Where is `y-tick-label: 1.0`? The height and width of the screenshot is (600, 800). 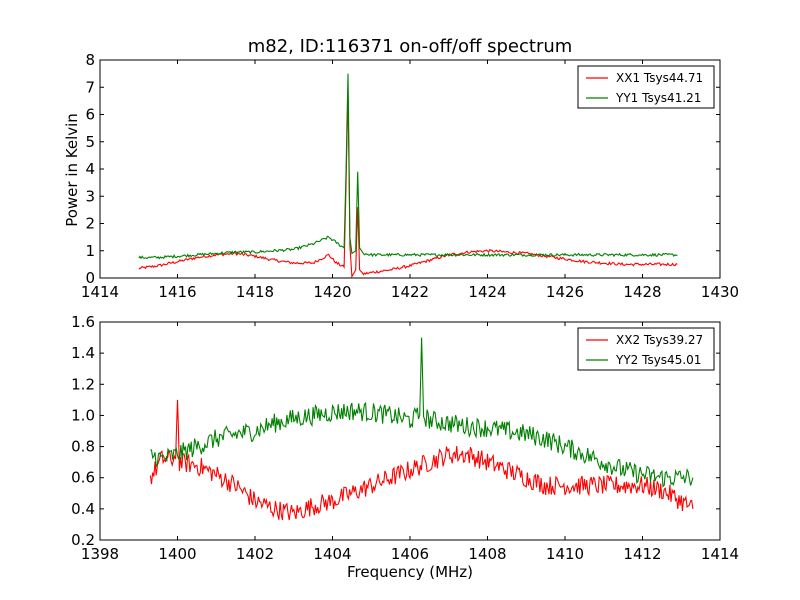 y-tick-label: 1.0 is located at coordinates (83, 415).